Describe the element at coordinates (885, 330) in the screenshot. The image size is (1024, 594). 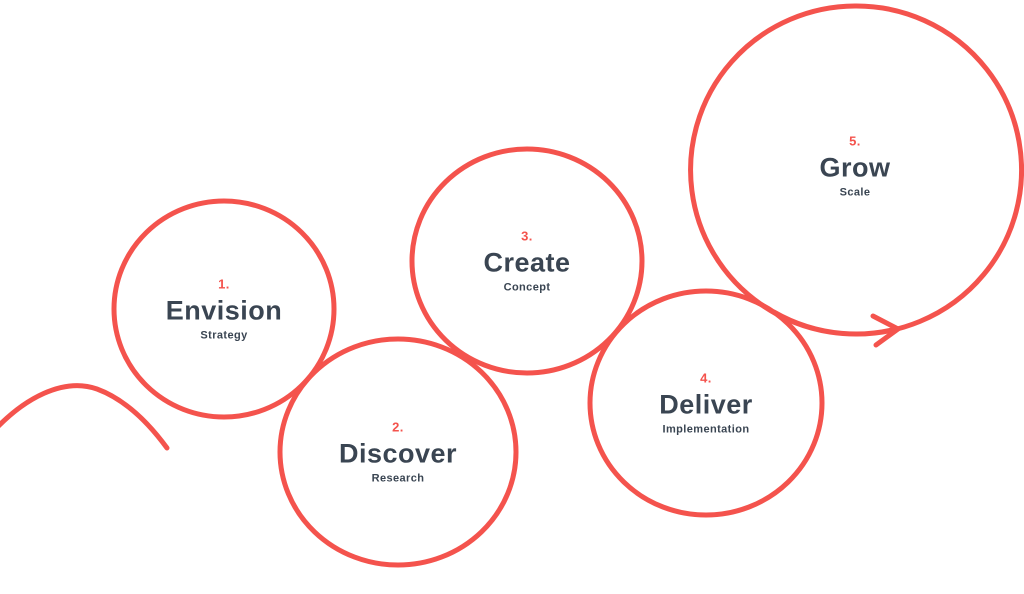
I see `arrow-right-icon` at that location.